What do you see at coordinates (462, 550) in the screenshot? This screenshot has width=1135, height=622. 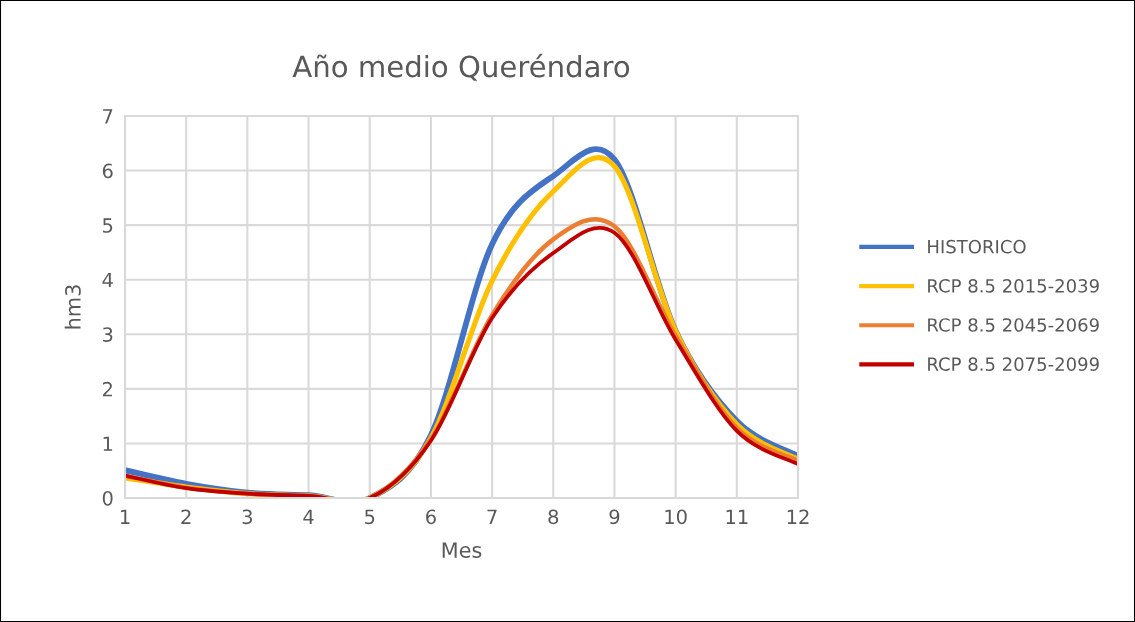 I see `x-axis-title: Mes` at bounding box center [462, 550].